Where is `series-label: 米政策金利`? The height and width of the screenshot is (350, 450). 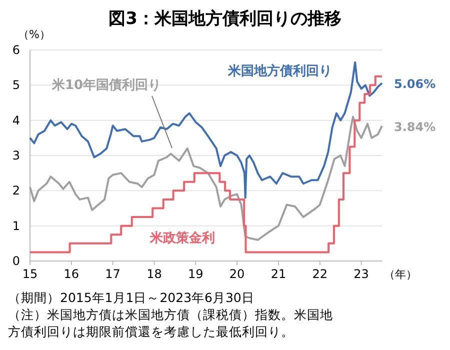
series-label: 米政策金利 is located at coordinates (182, 238).